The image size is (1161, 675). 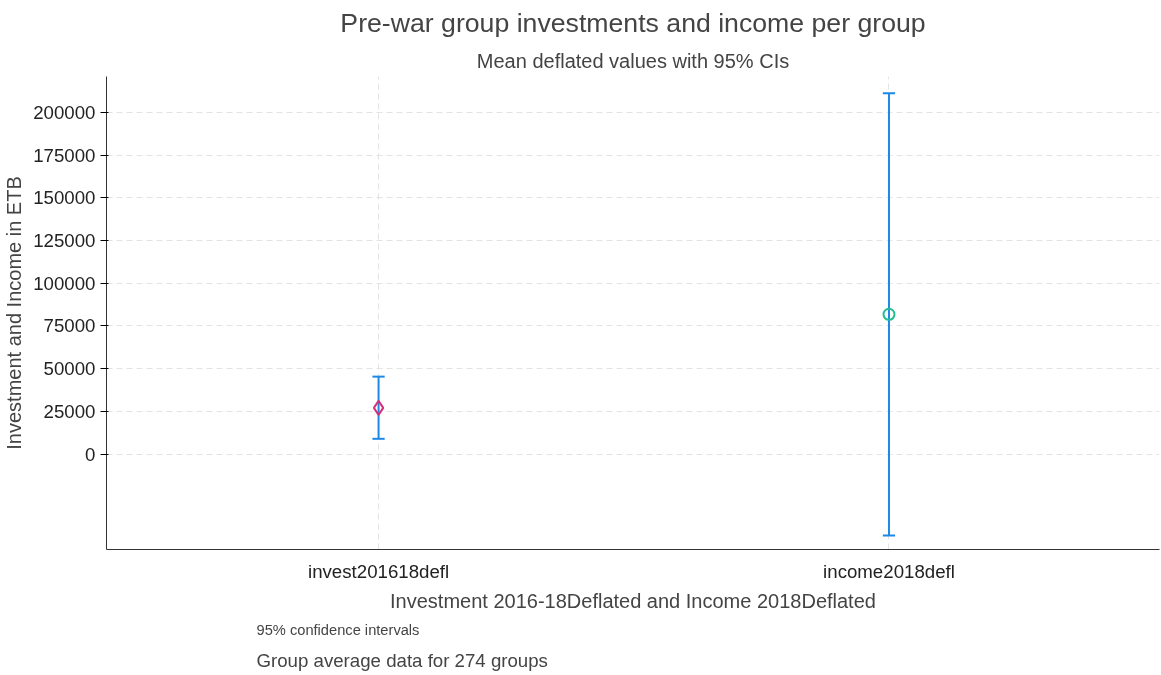 I want to click on y-tick-label: 100000, so click(x=64, y=283).